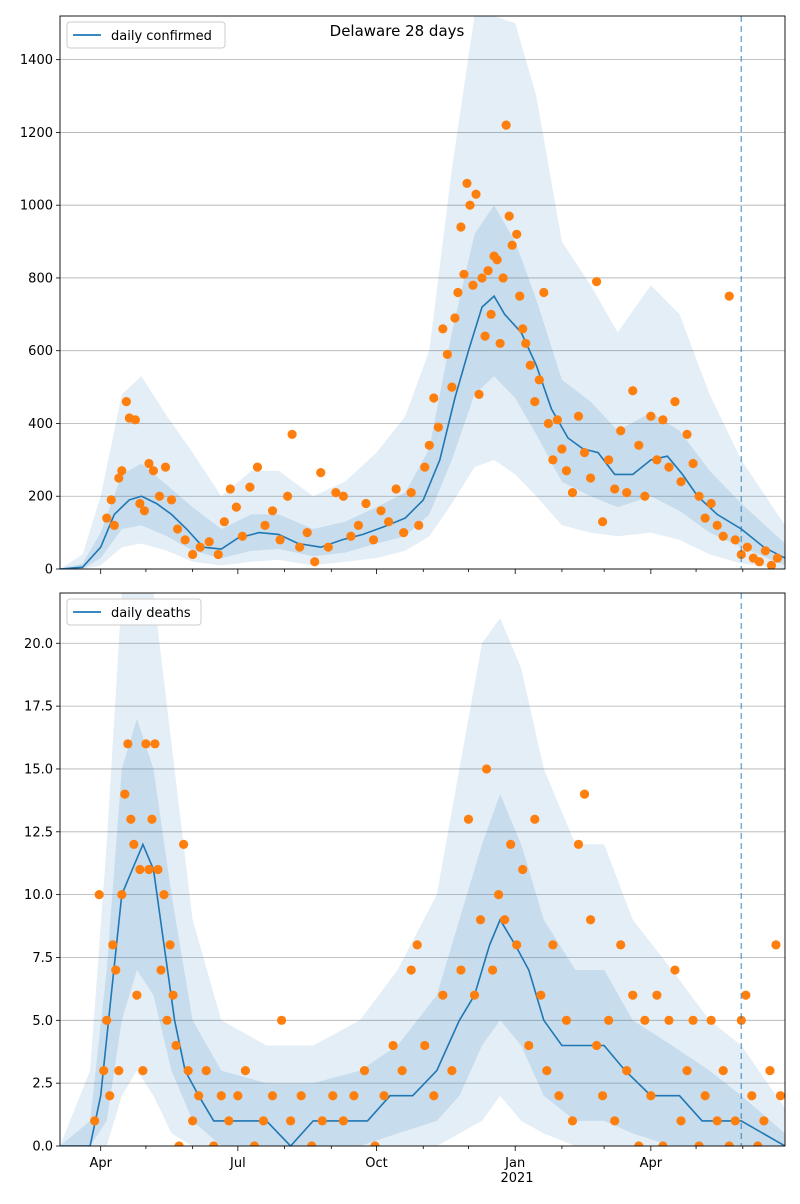 This screenshot has width=800, height=1204. Describe the element at coordinates (38, 707) in the screenshot. I see `y-tick-label: 17.5` at that location.